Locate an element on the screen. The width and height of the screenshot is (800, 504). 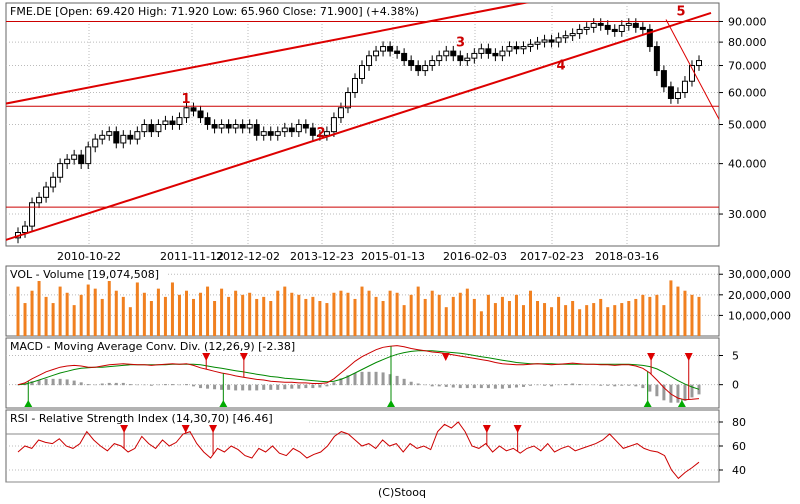
macd-y-ticks: 05 is located at coordinates (729, 371).